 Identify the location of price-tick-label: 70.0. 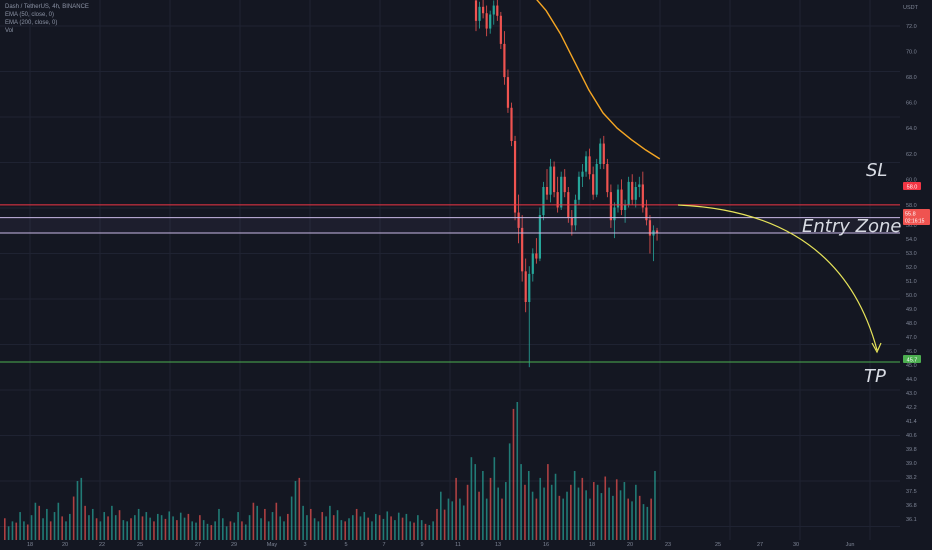
(911, 53).